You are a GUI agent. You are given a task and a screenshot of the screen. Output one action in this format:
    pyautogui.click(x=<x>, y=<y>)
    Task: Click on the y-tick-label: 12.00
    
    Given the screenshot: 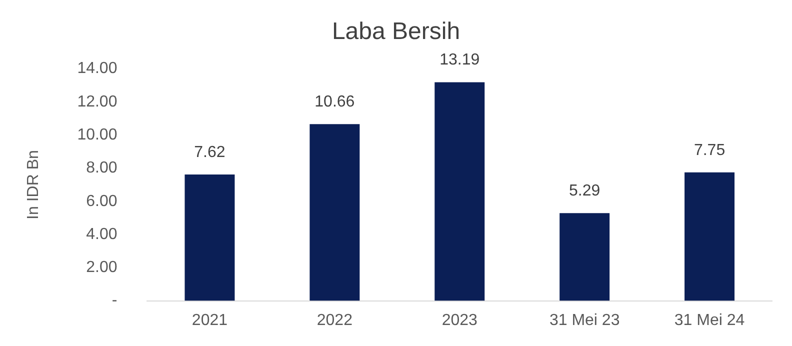 What is the action you would take?
    pyautogui.click(x=97, y=101)
    